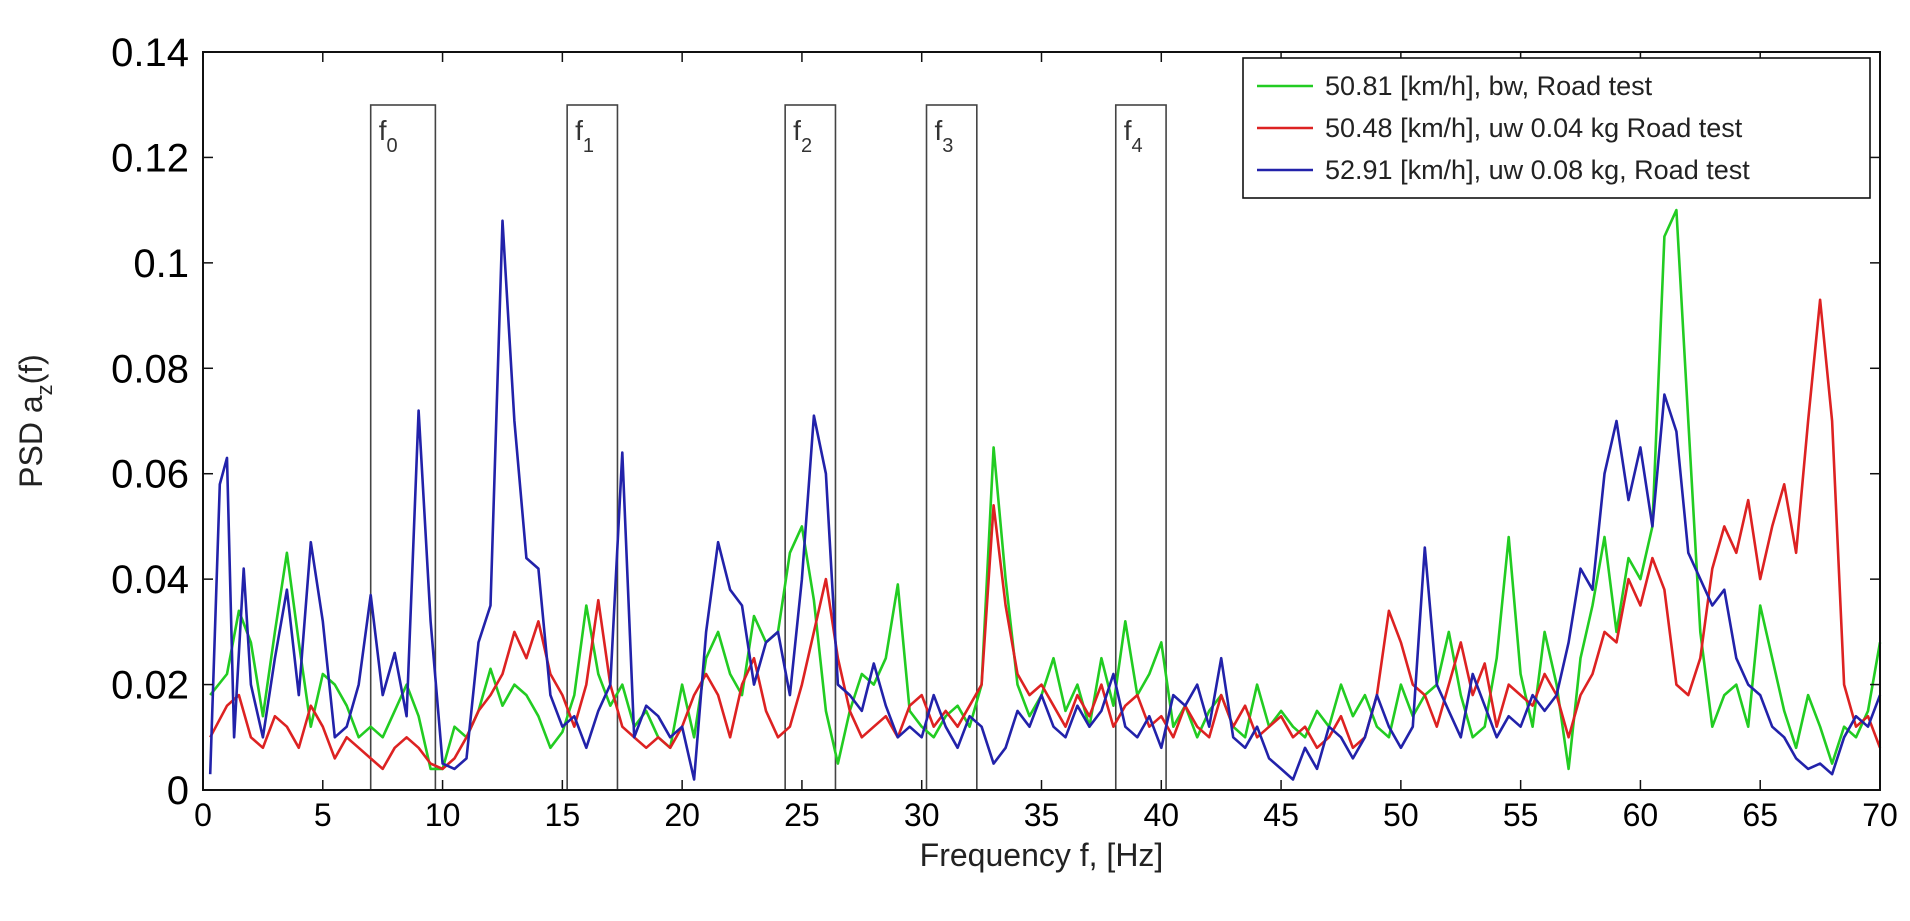  Describe the element at coordinates (323, 815) in the screenshot. I see `x-tick-label-1: 5` at that location.